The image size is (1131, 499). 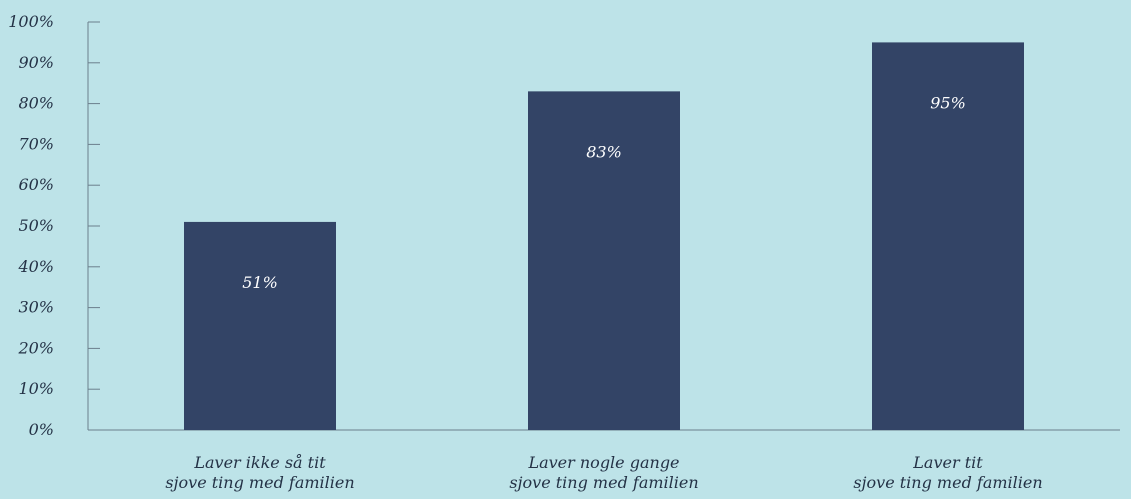 What do you see at coordinates (947, 462) in the screenshot?
I see `x-category-label-line: Laver tit` at bounding box center [947, 462].